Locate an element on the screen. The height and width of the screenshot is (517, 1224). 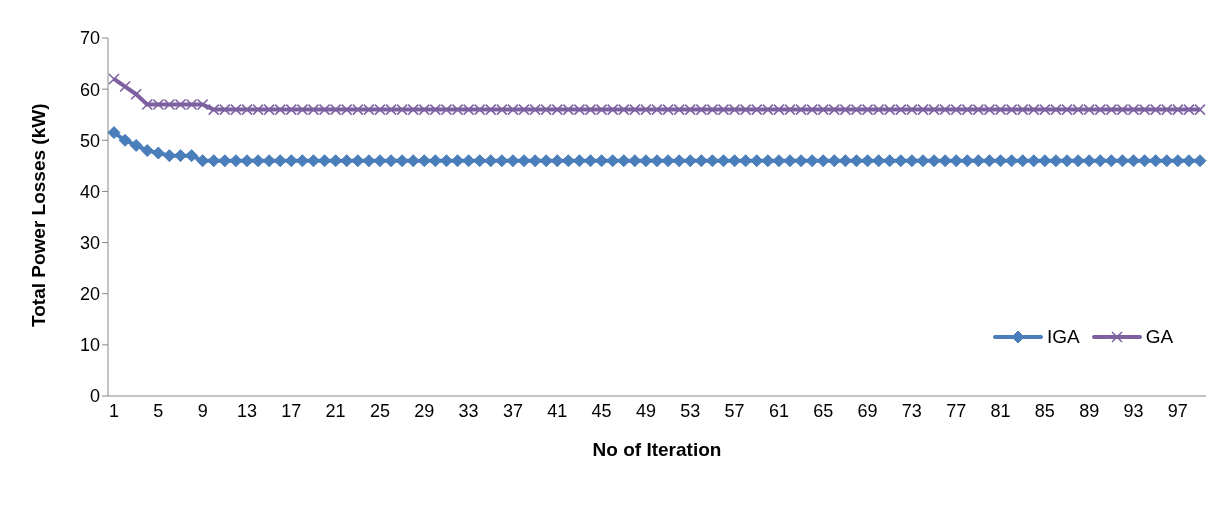
x-tick-label: 53 is located at coordinates (690, 410).